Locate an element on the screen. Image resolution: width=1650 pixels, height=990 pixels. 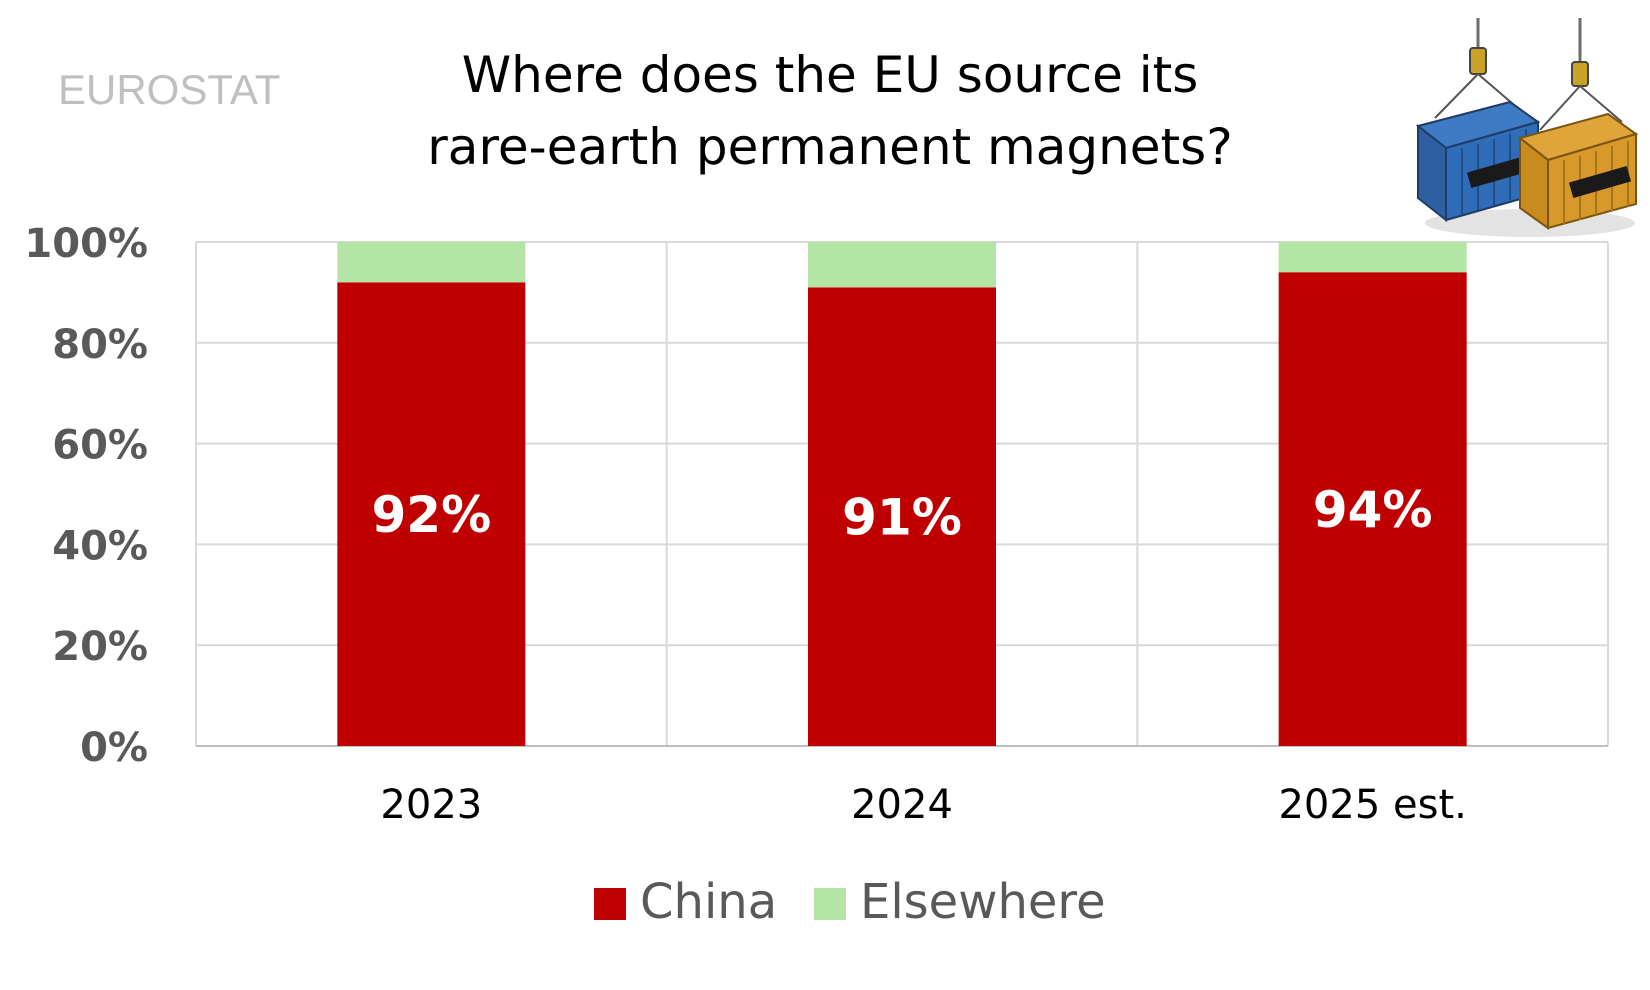
legend-label-china: China is located at coordinates (708, 902).